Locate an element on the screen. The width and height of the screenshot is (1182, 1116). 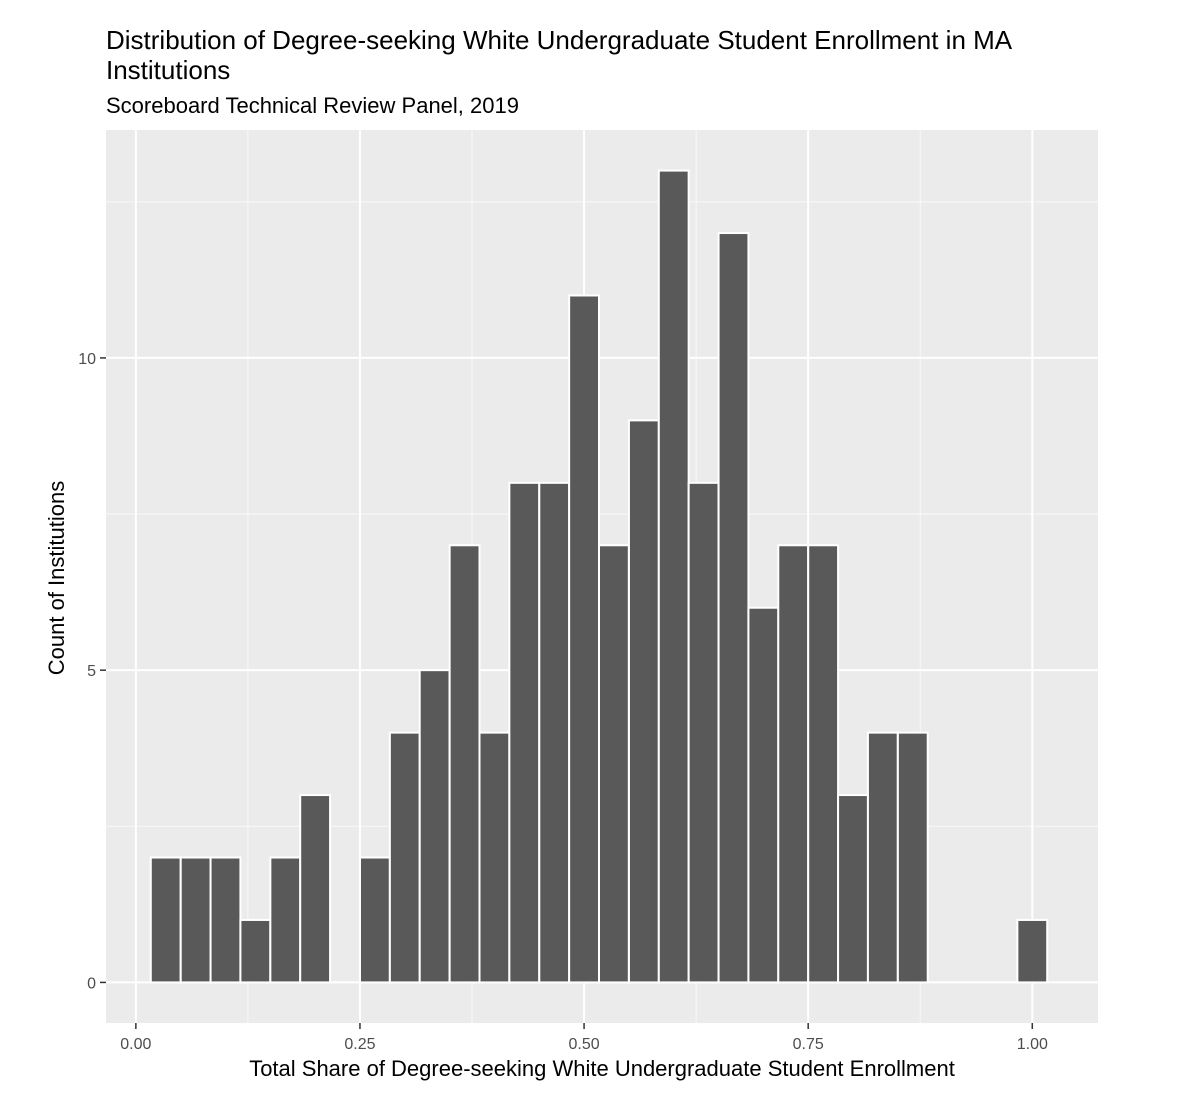
x-tick-label: 0.25 is located at coordinates (359, 1044).